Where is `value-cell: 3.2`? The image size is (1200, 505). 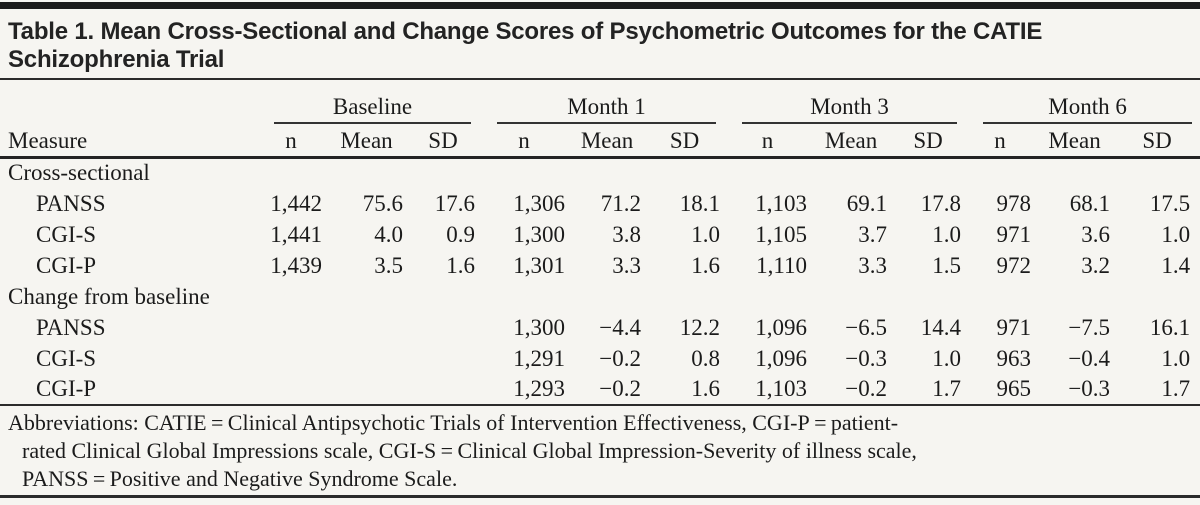 value-cell: 3.2 is located at coordinates (1096, 265).